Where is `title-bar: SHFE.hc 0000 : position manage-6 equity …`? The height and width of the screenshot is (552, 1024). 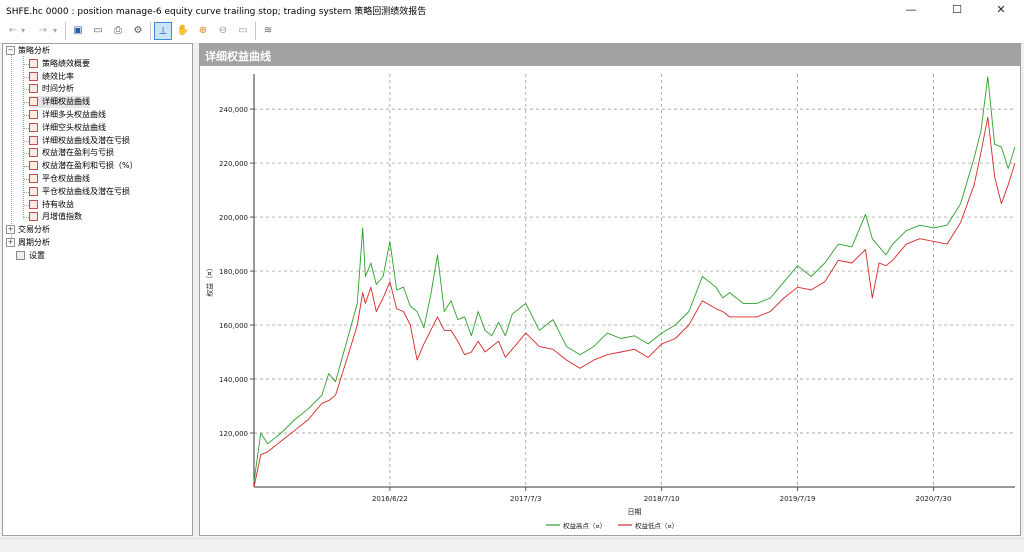
title-bar: SHFE.hc 0000 : position manage-6 equity … is located at coordinates (512, 9).